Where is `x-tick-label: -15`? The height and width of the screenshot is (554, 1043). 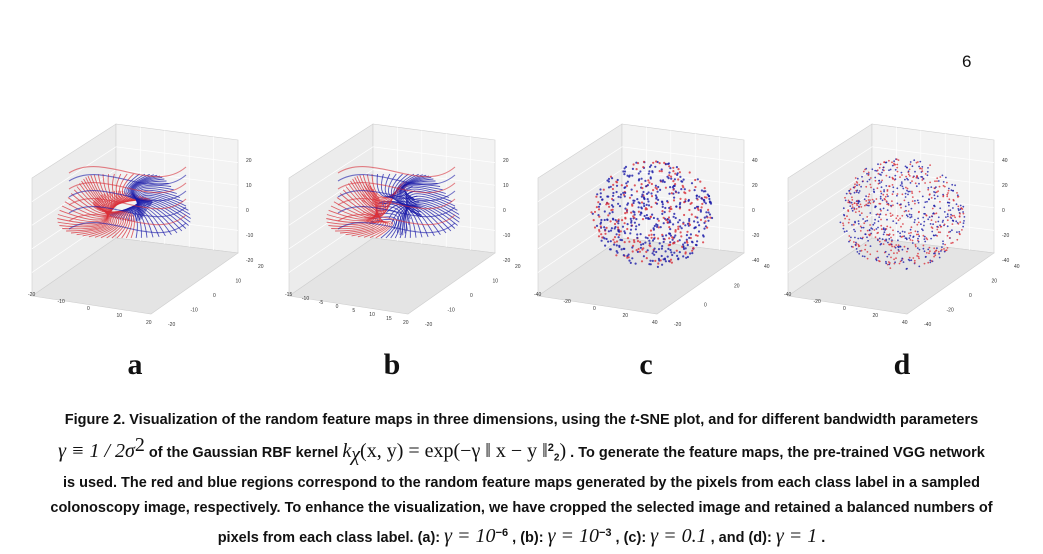
x-tick-label: -15 is located at coordinates (288, 295).